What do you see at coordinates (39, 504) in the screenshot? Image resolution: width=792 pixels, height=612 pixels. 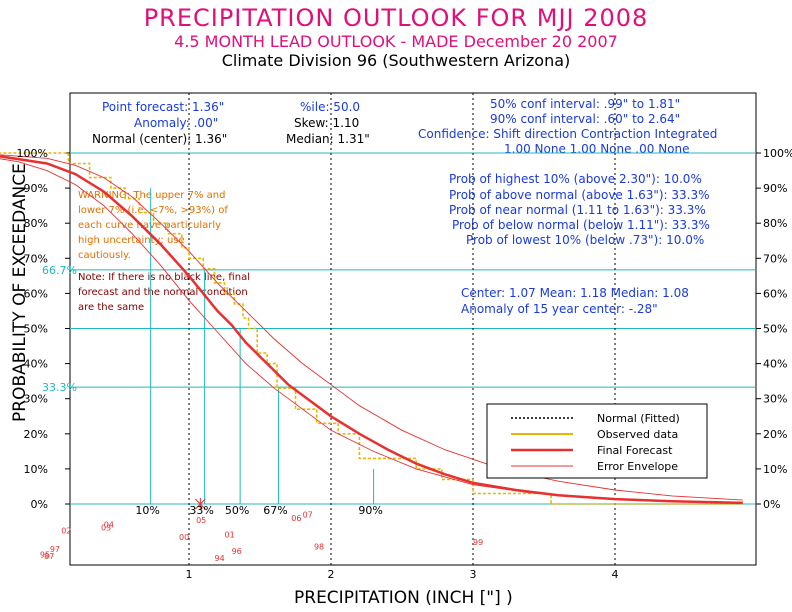 I see `y-tick-label-left: 0%` at bounding box center [39, 504].